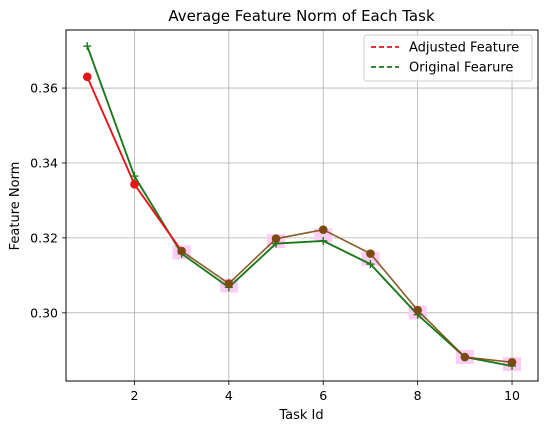 This screenshot has width=550, height=427. I want to click on x-tick-label: 2, so click(134, 395).